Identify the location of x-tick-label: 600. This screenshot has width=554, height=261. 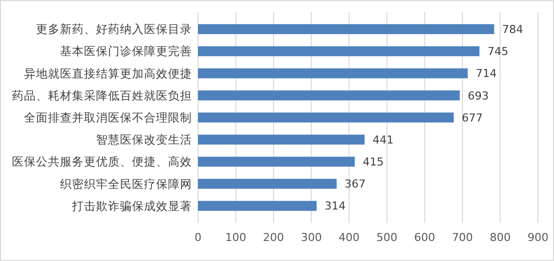
(425, 237).